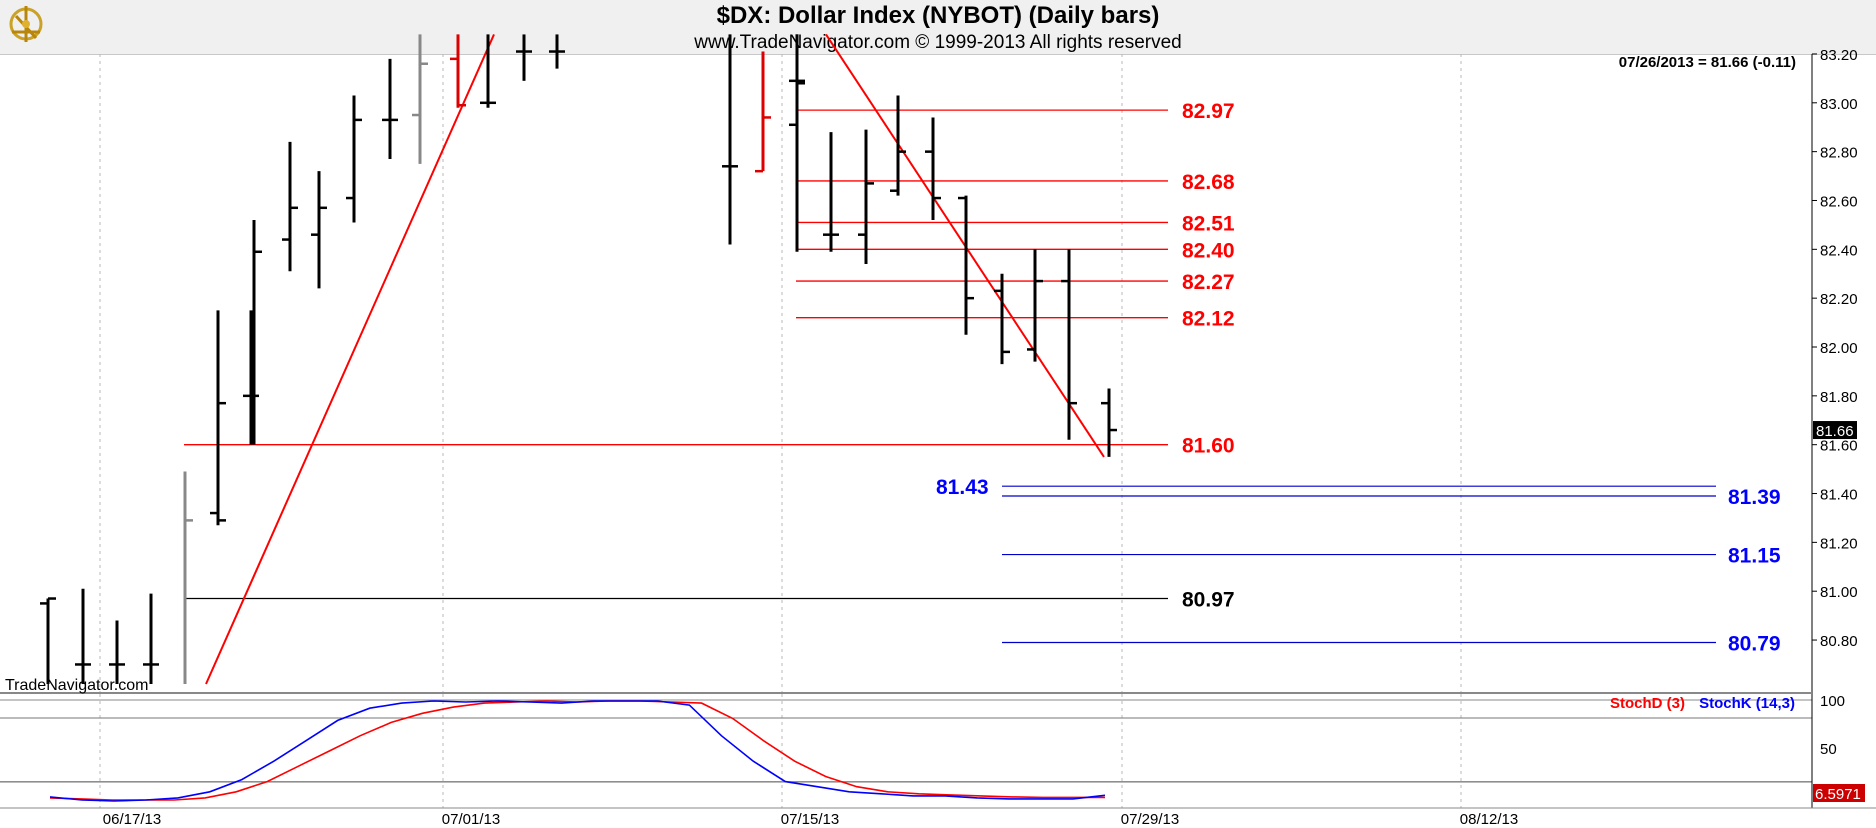 The height and width of the screenshot is (828, 1876). Describe the element at coordinates (1839, 55) in the screenshot. I see `price-axis-label: 83.20` at that location.